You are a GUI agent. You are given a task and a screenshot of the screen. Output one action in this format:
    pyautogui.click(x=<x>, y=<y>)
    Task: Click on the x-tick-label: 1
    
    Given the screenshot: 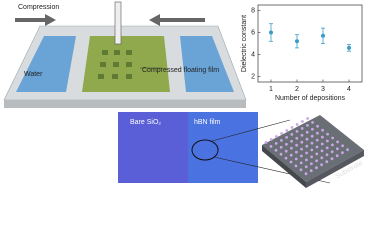 What is the action you would take?
    pyautogui.click(x=271, y=89)
    